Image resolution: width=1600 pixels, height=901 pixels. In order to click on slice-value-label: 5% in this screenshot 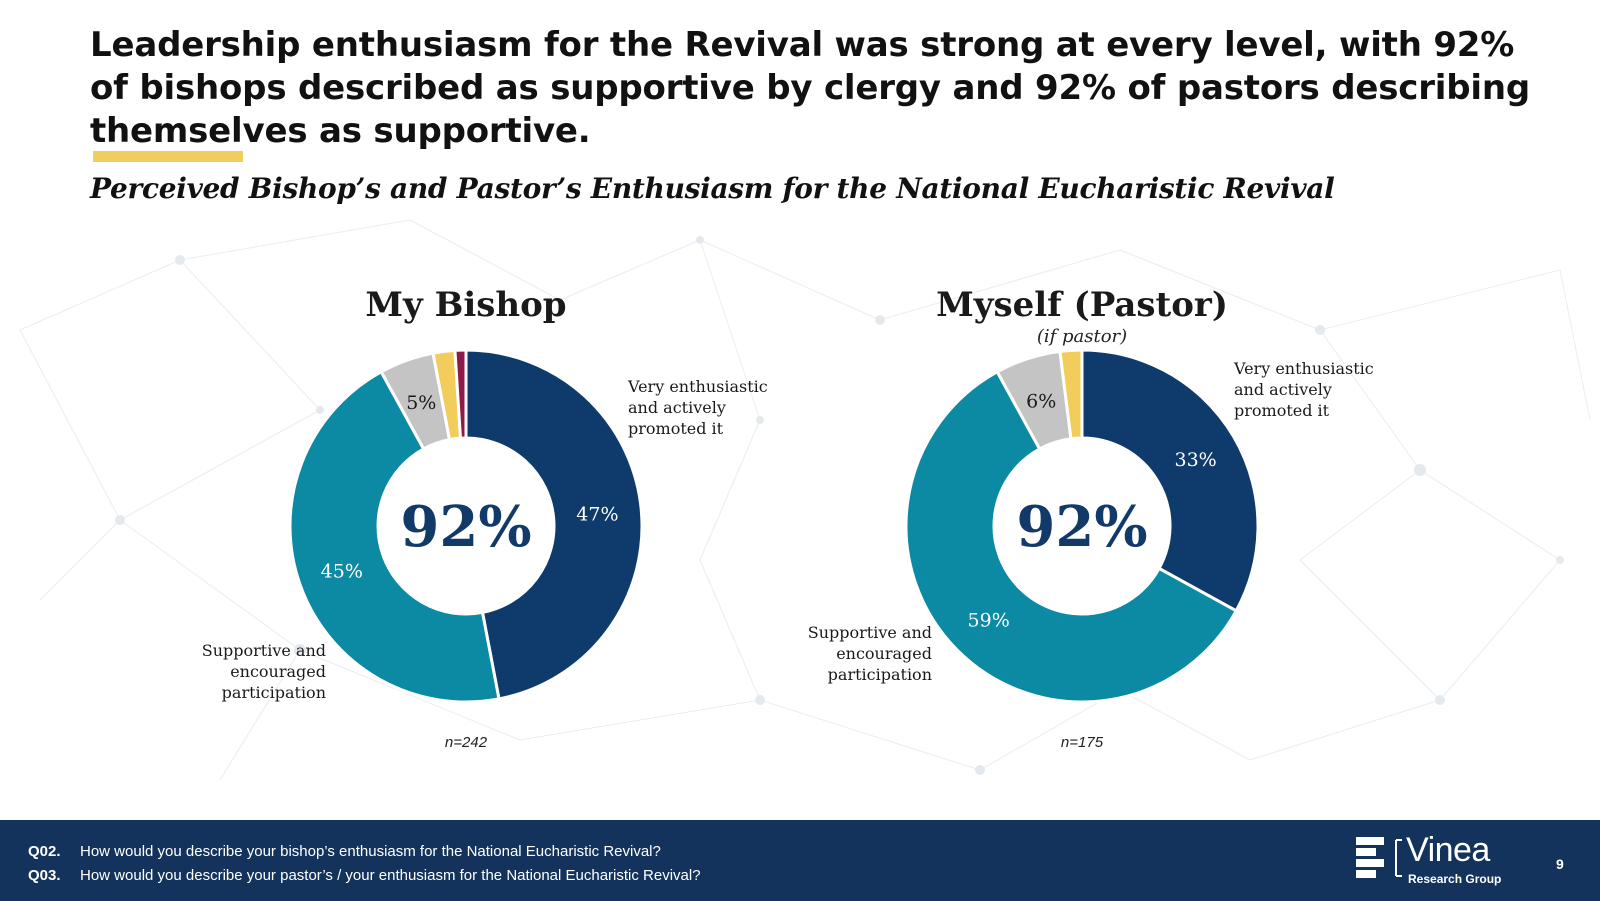, I will do `click(421, 403)`.